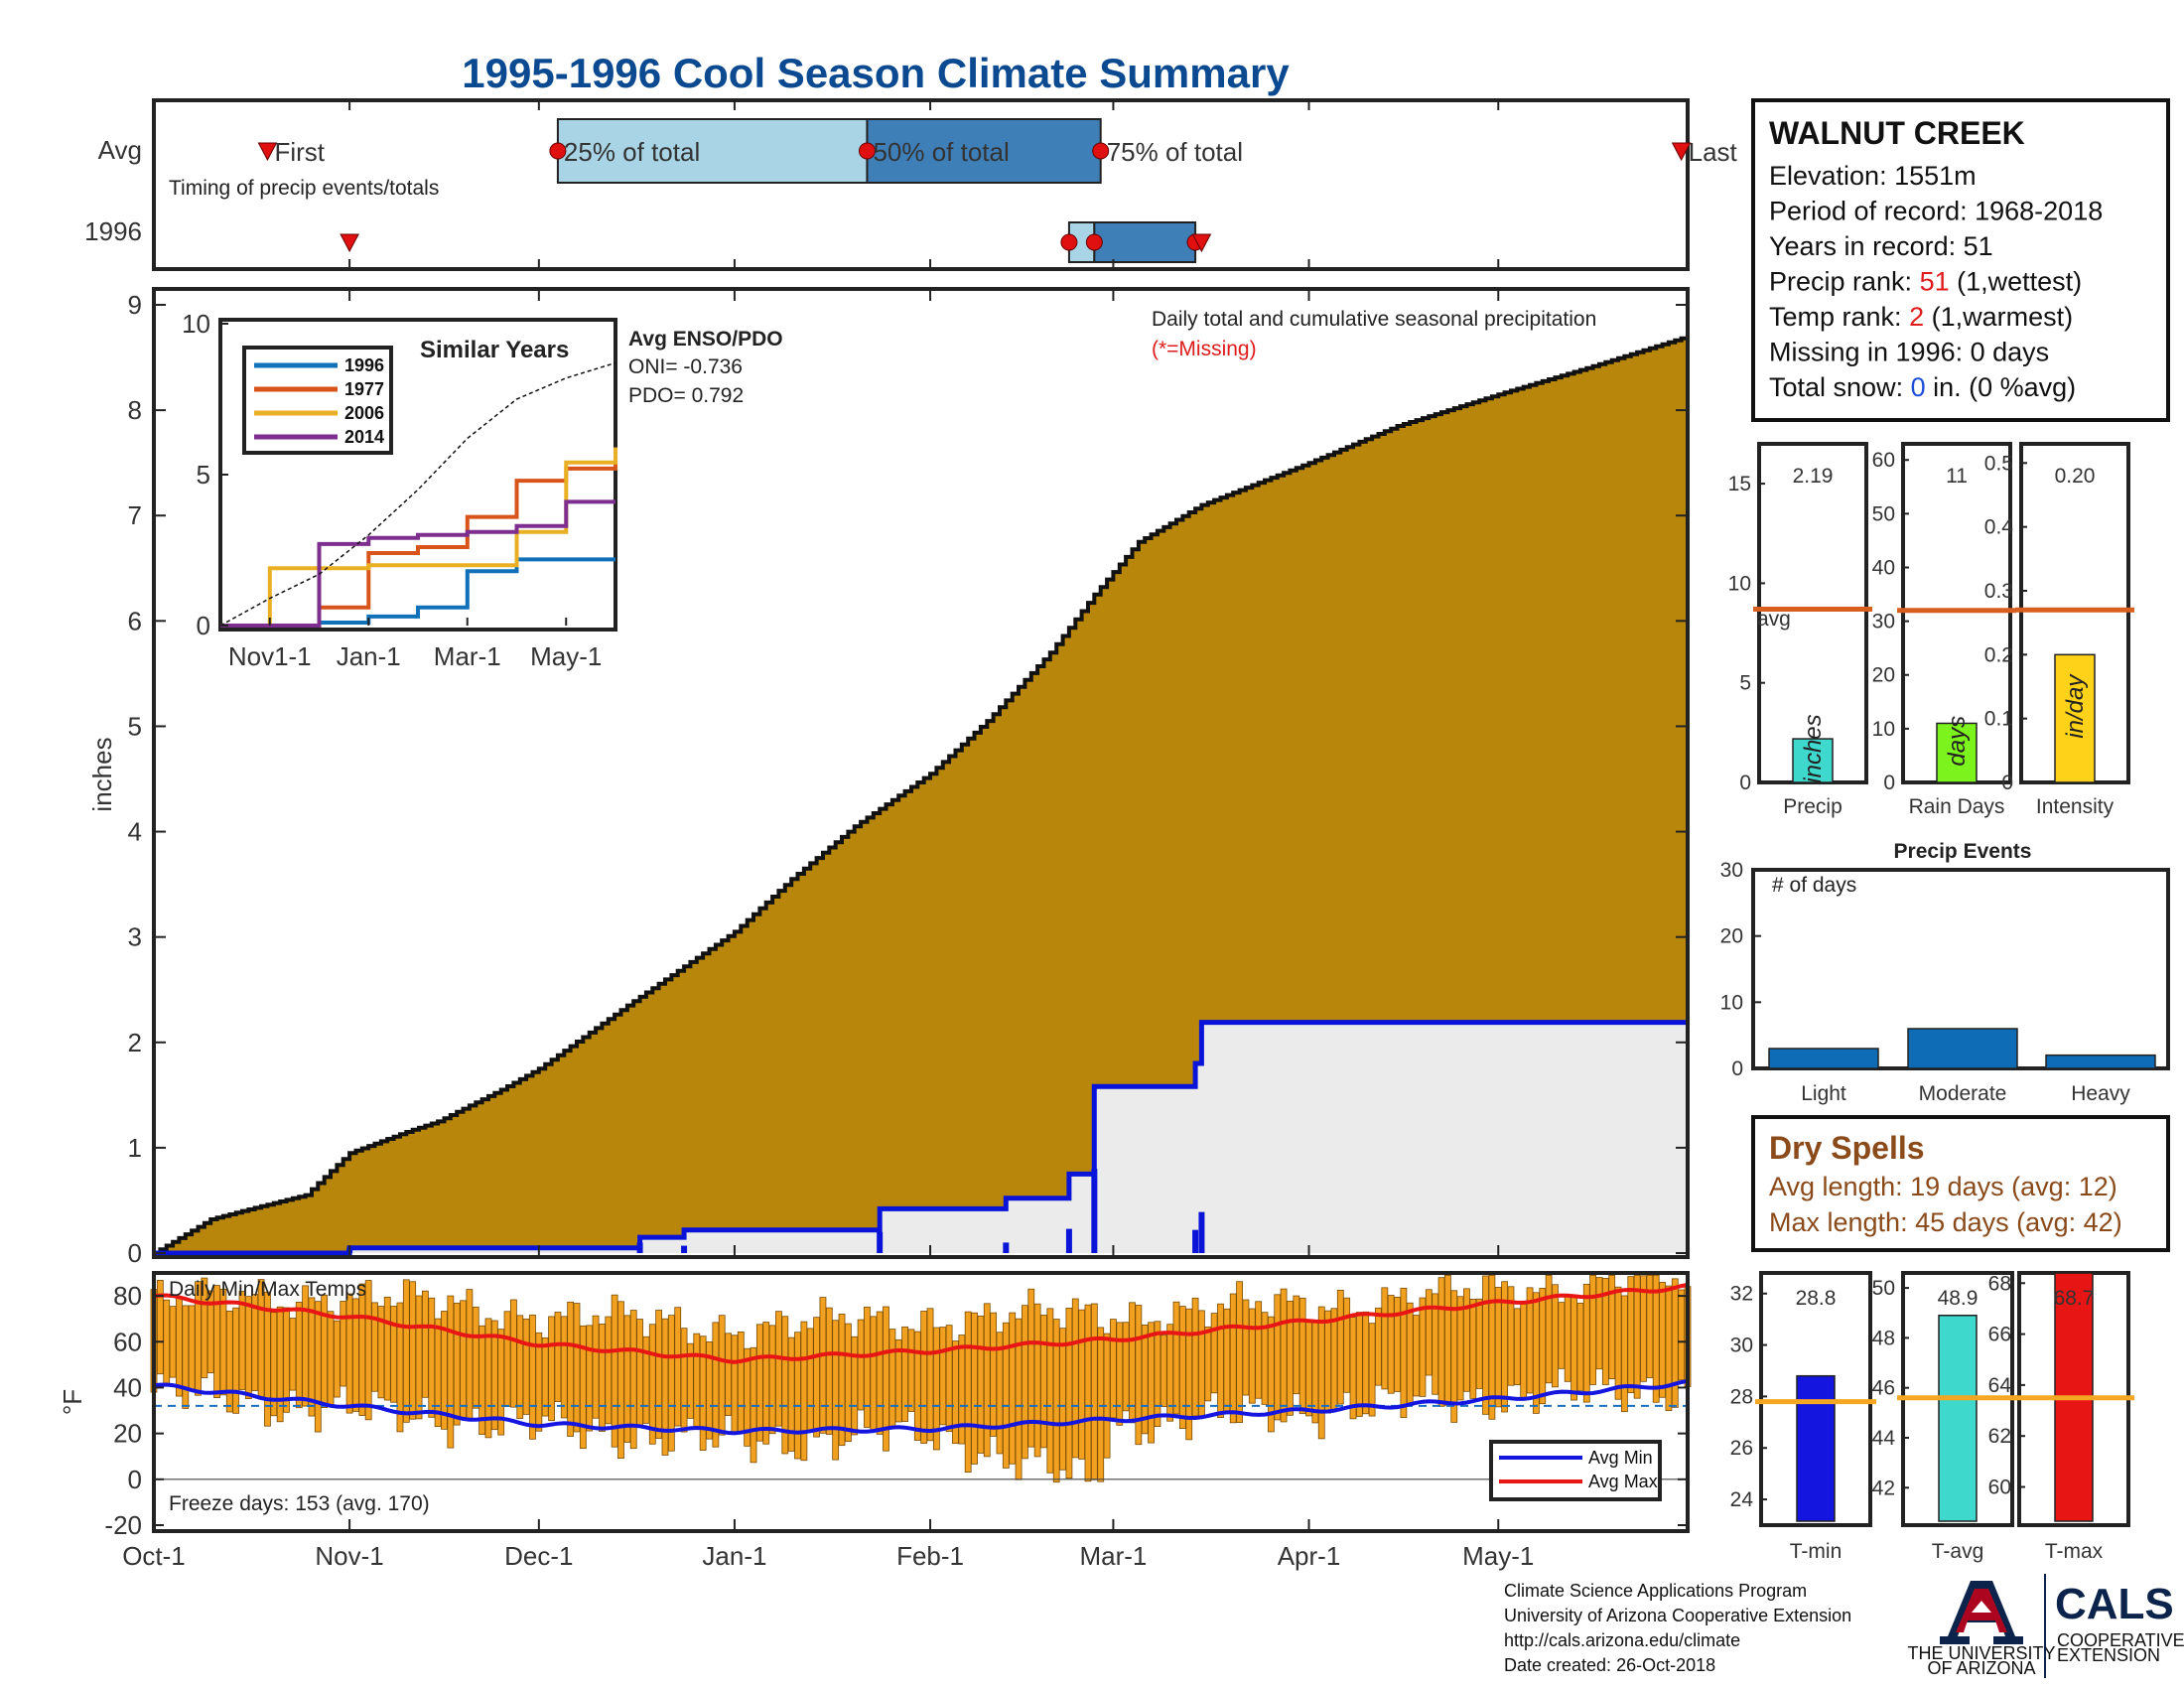 The width and height of the screenshot is (2184, 1688). Describe the element at coordinates (364, 389) in the screenshot. I see `inset-legend-label-1: 1977` at that location.